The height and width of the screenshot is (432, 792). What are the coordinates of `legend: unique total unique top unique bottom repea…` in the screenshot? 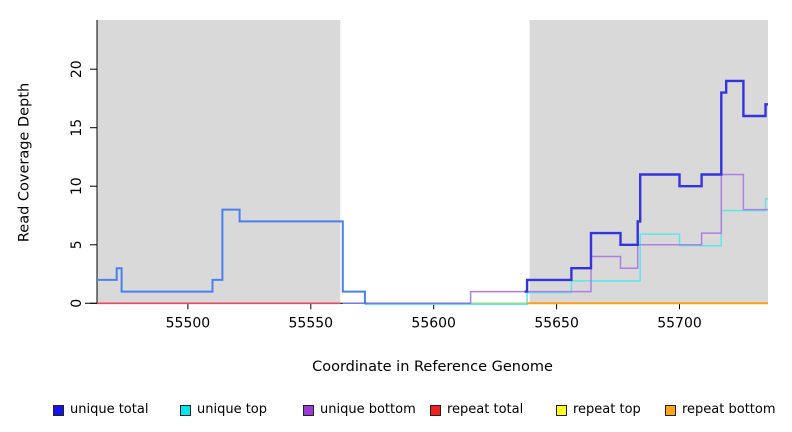 It's located at (396, 413).